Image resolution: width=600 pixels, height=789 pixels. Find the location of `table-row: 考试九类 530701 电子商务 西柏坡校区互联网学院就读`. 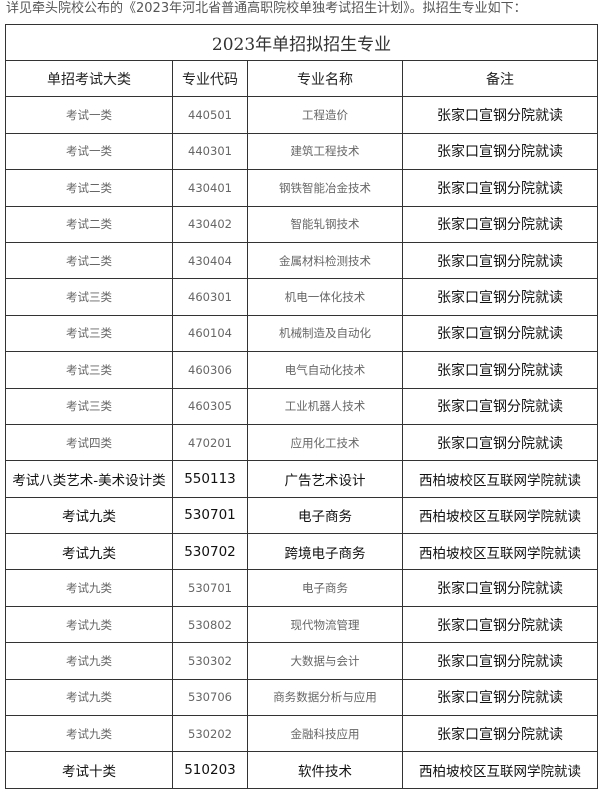

table-row: 考试九类 530701 电子商务 西柏坡校区互联网学院就读 is located at coordinates (302, 515).